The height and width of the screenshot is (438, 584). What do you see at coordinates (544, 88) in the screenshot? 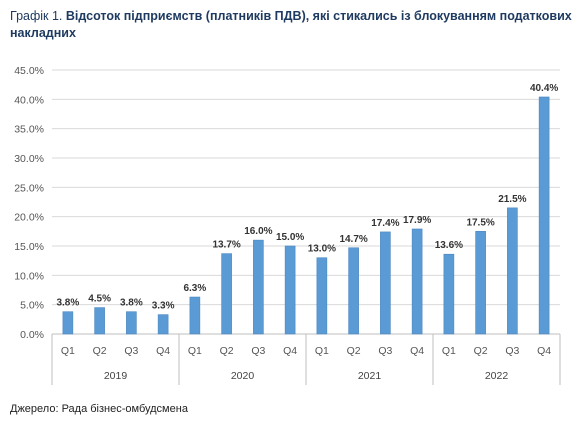
I see `data-label: 40.4%` at bounding box center [544, 88].